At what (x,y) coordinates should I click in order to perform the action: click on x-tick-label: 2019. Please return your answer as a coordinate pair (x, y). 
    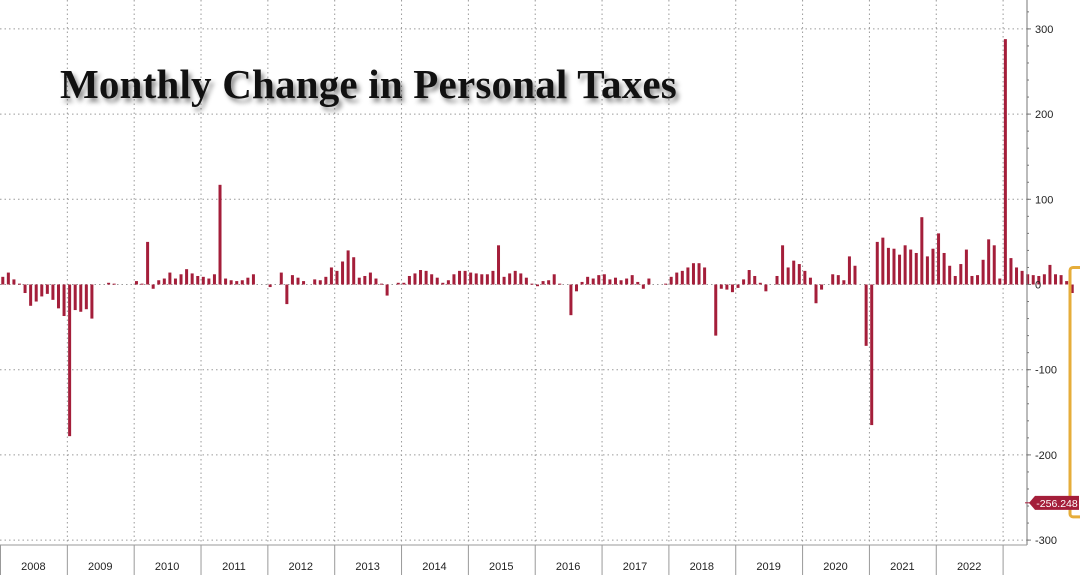
    Looking at the image, I should click on (768, 567).